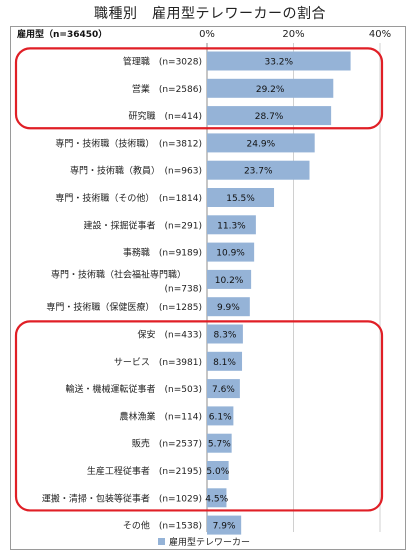 The height and width of the screenshot is (560, 420). I want to click on category-label: 事務職 (n=9189), so click(162, 253).